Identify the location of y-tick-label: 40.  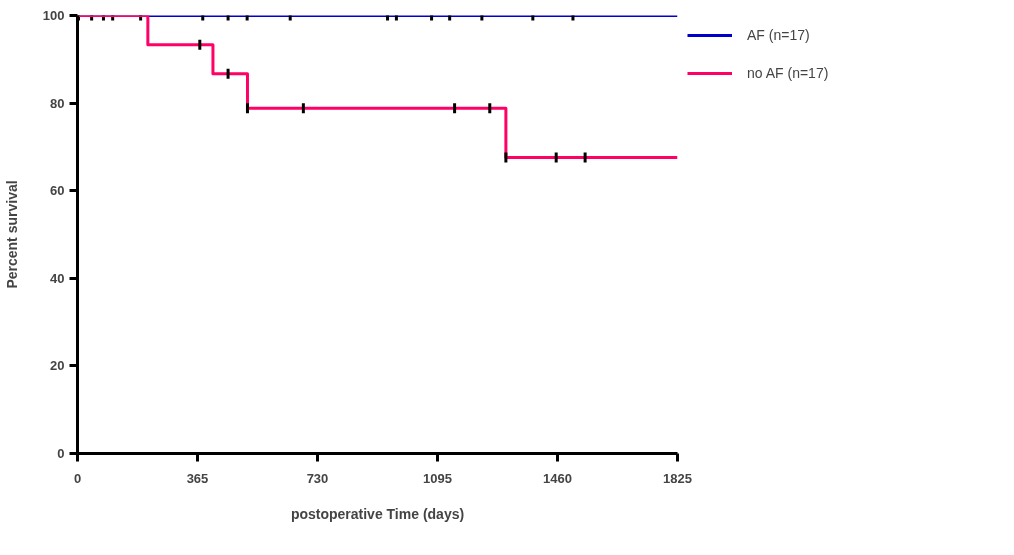
(57, 278).